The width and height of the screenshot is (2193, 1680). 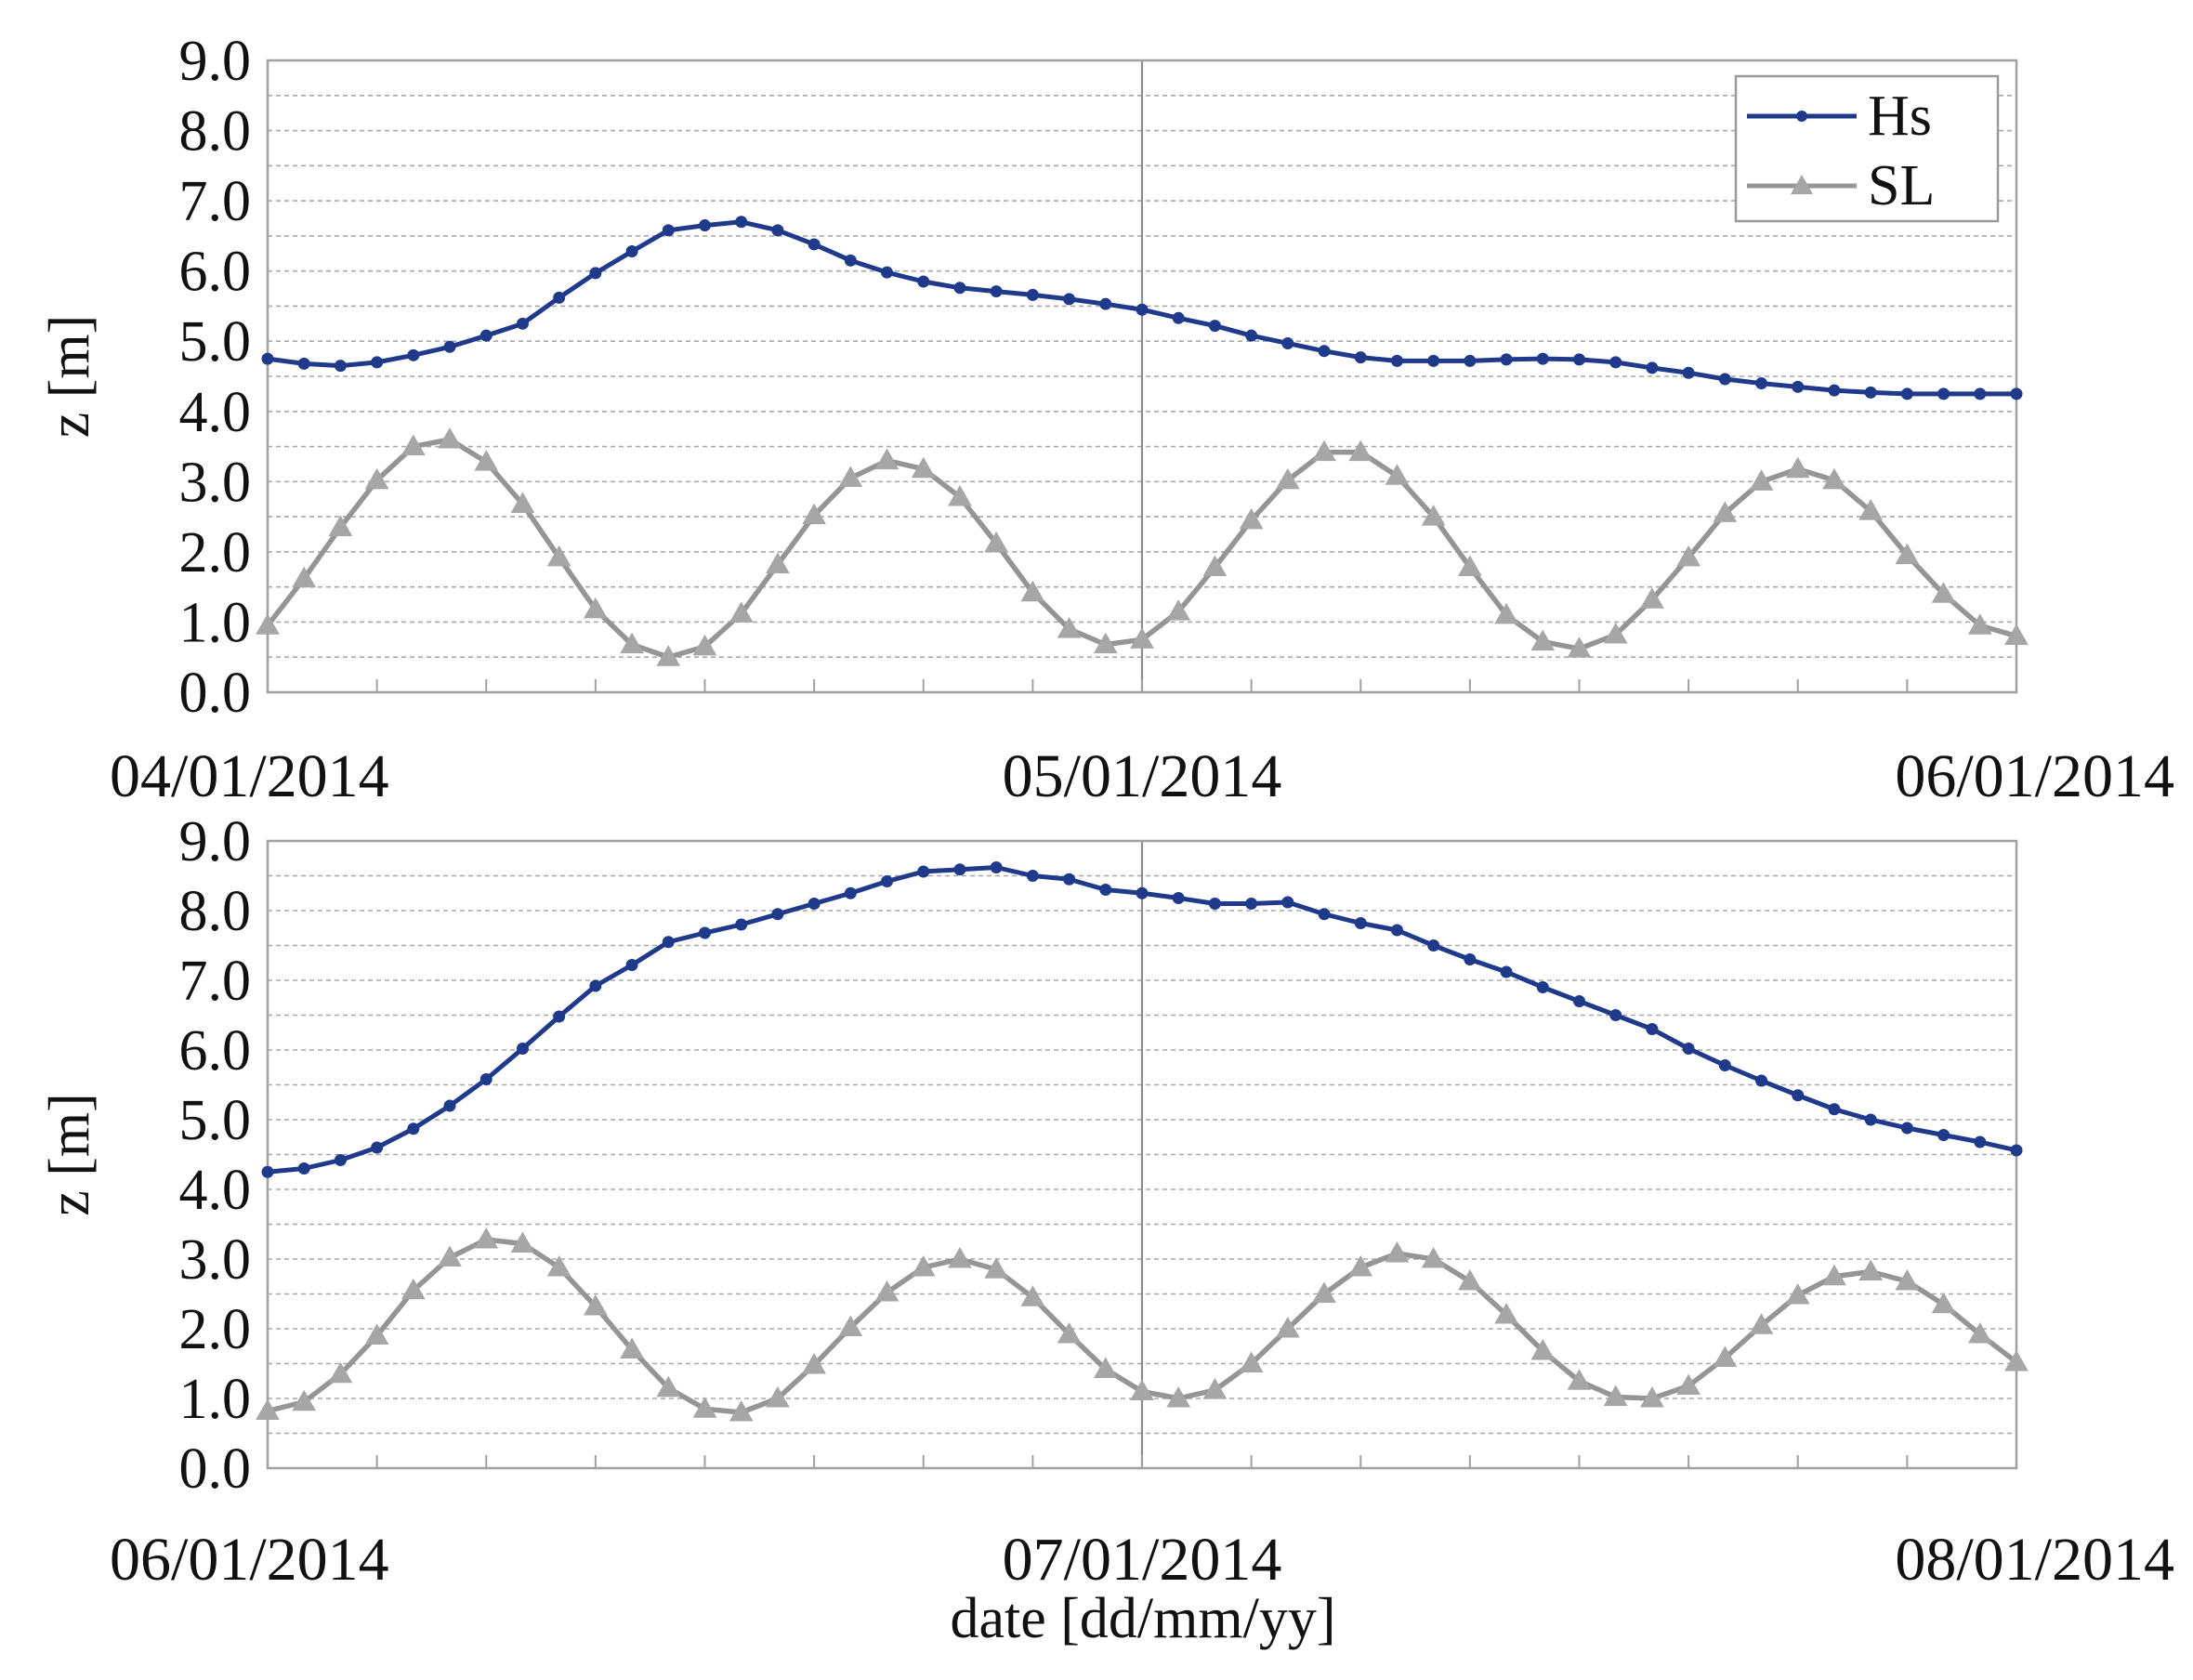 What do you see at coordinates (216, 1469) in the screenshot?
I see `y-tick-label: 0.0` at bounding box center [216, 1469].